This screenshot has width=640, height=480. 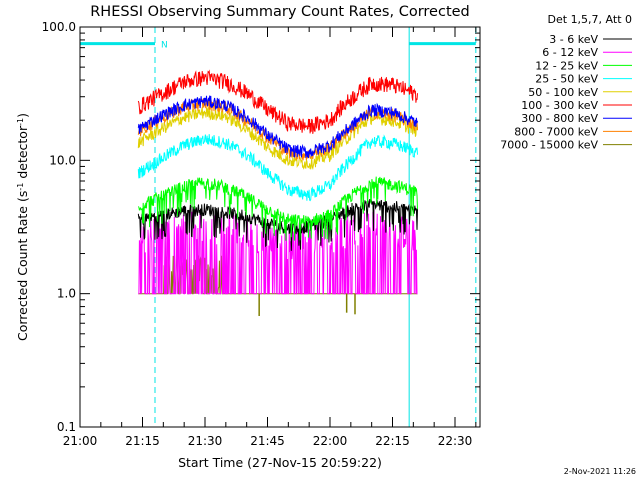 I want to click on x-tick-label: 21:45, so click(x=267, y=441).